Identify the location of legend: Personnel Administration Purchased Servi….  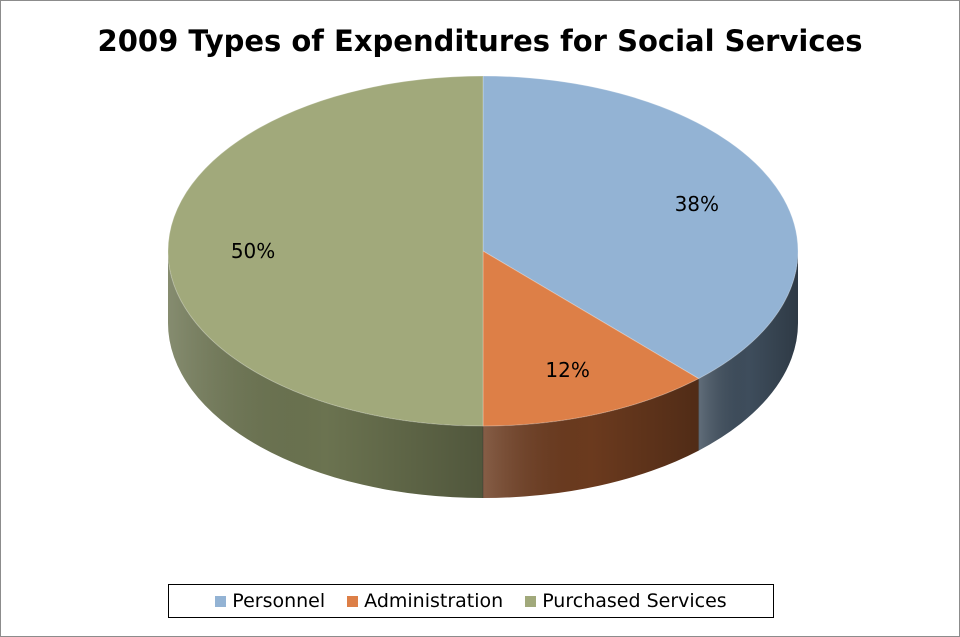
(471, 601).